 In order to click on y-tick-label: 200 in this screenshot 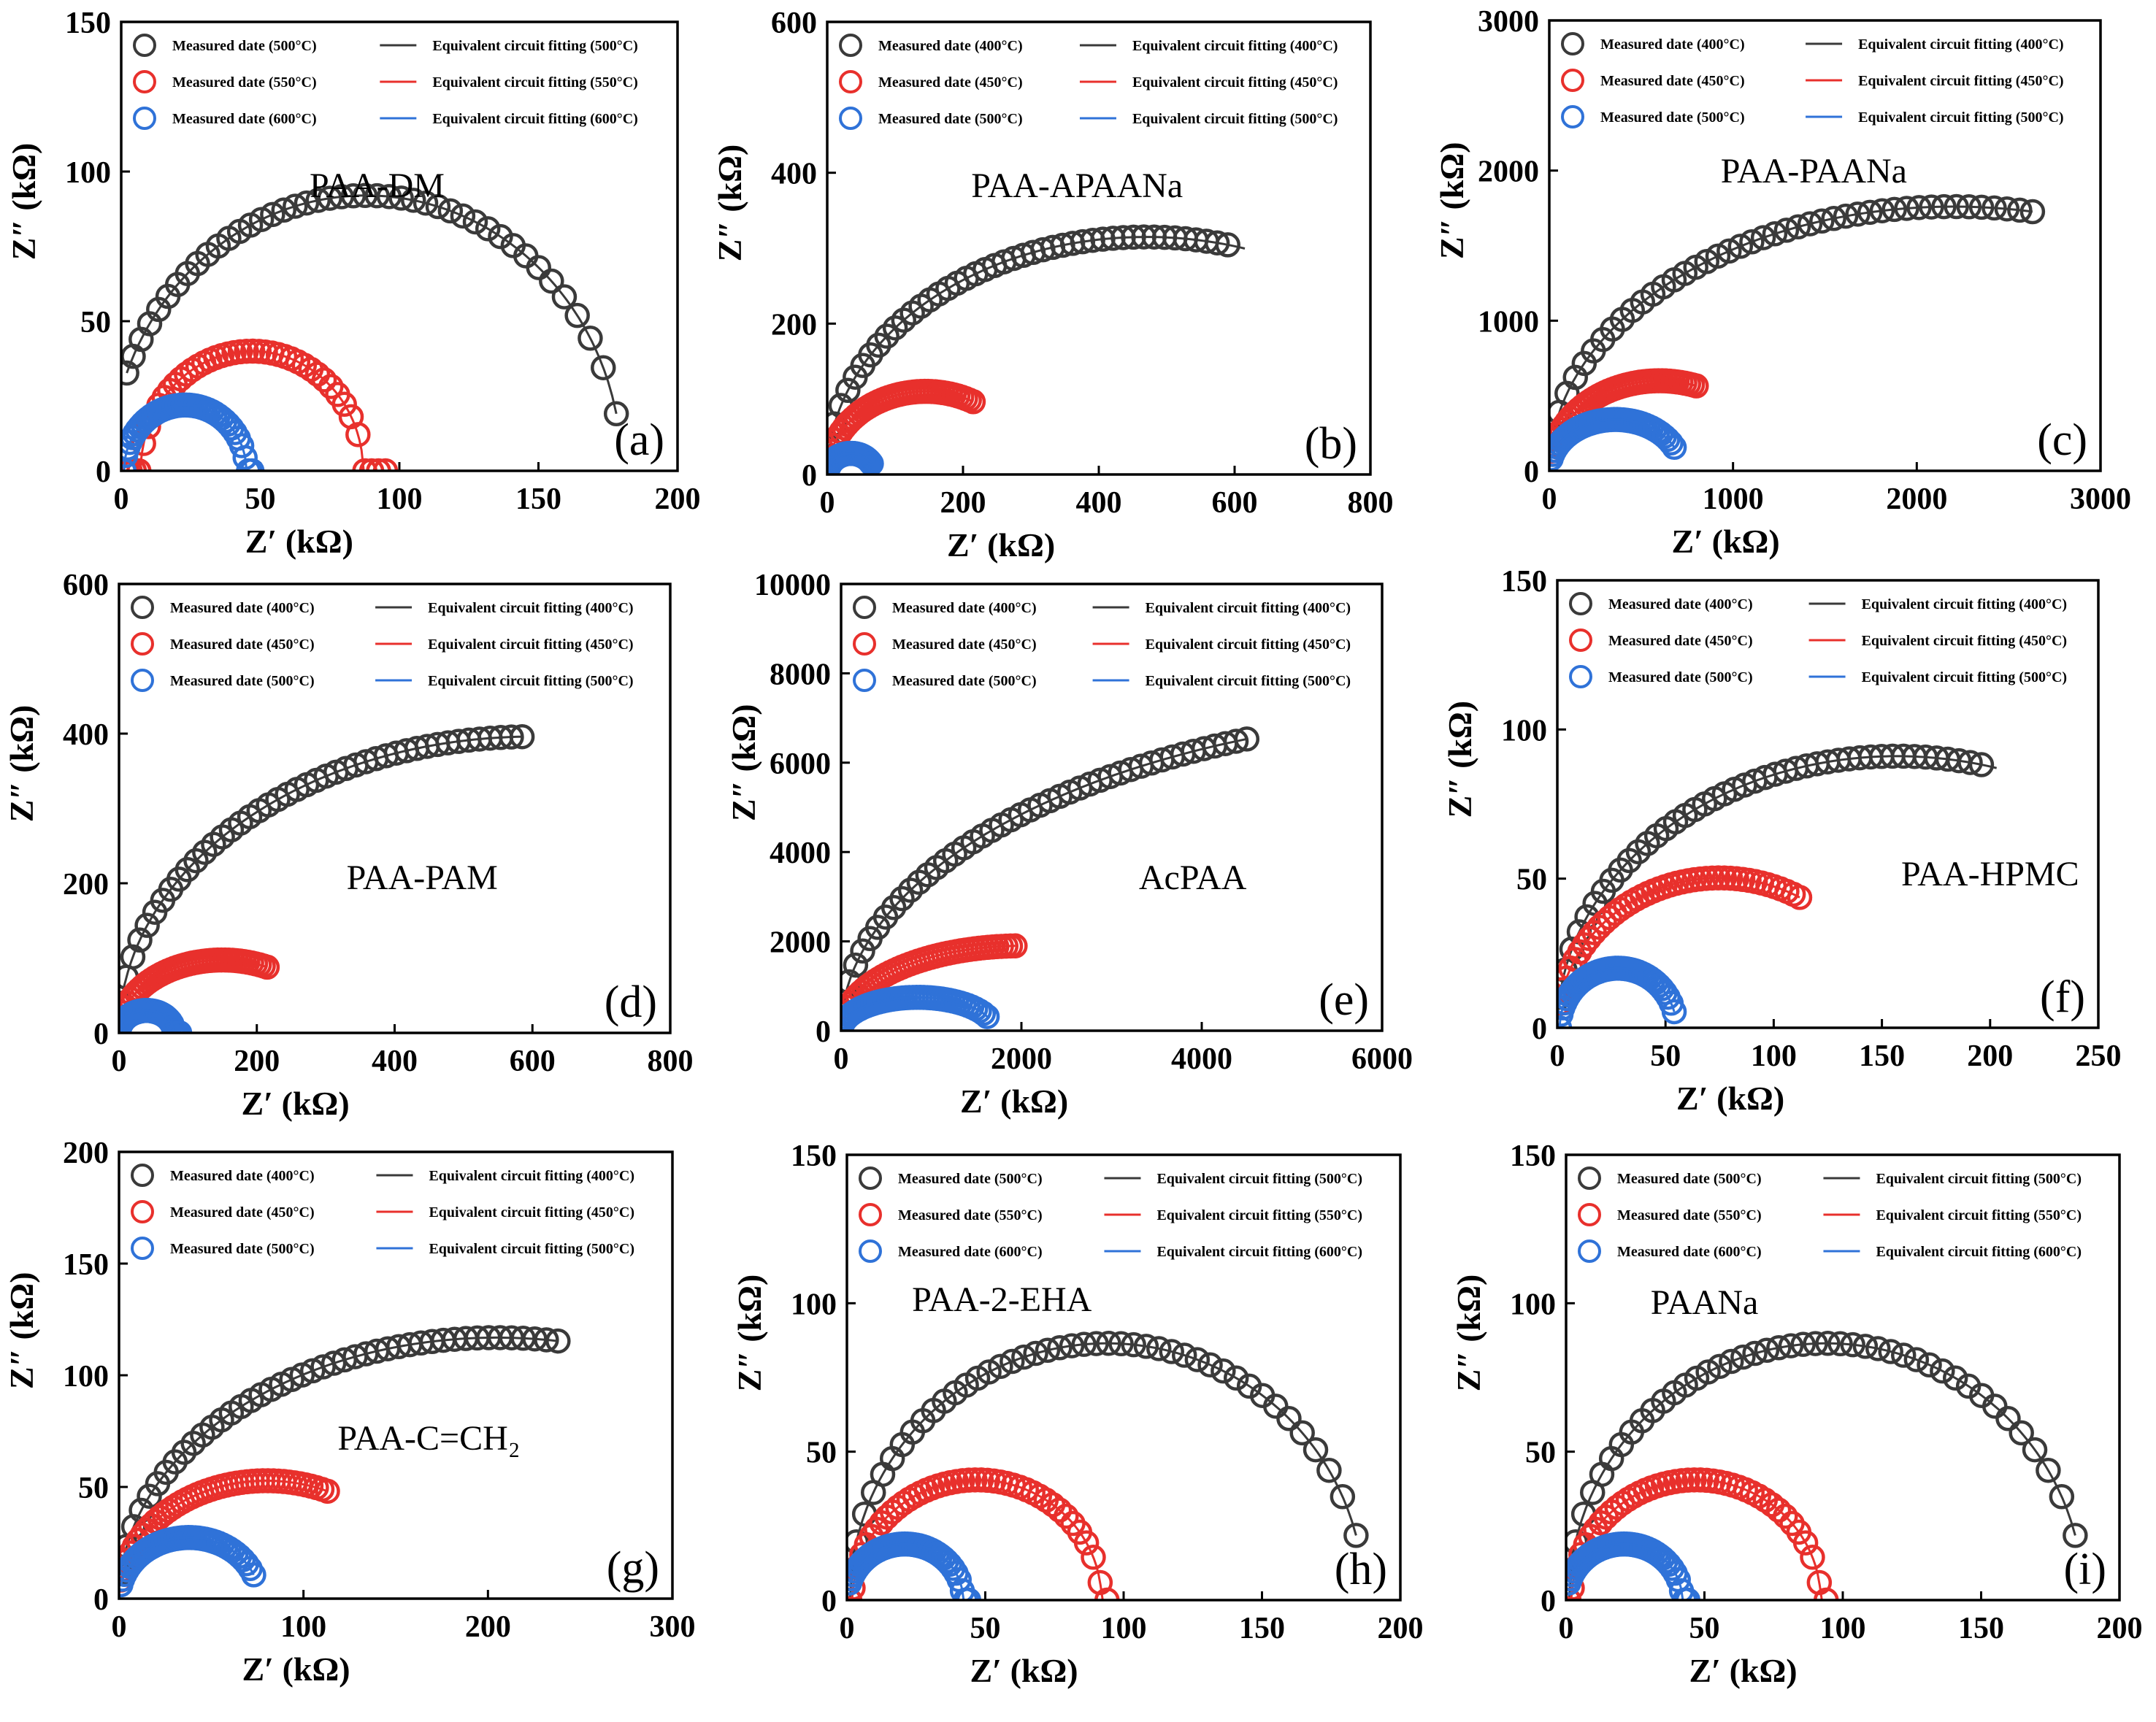, I will do `click(86, 1153)`.